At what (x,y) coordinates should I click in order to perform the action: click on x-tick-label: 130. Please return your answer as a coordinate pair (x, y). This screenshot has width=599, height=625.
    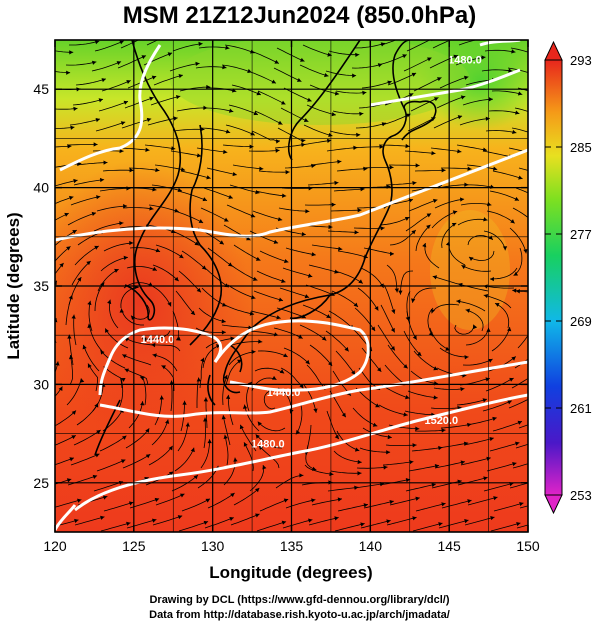
    Looking at the image, I should click on (213, 546).